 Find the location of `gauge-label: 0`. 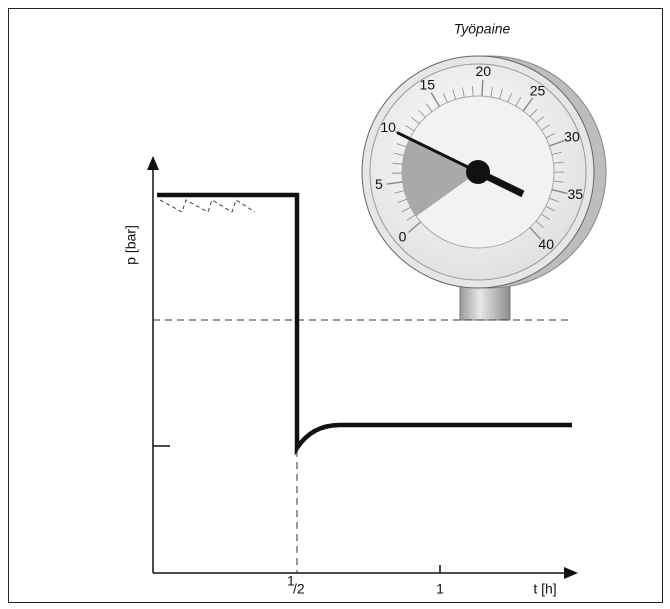

gauge-label: 0 is located at coordinates (403, 236).